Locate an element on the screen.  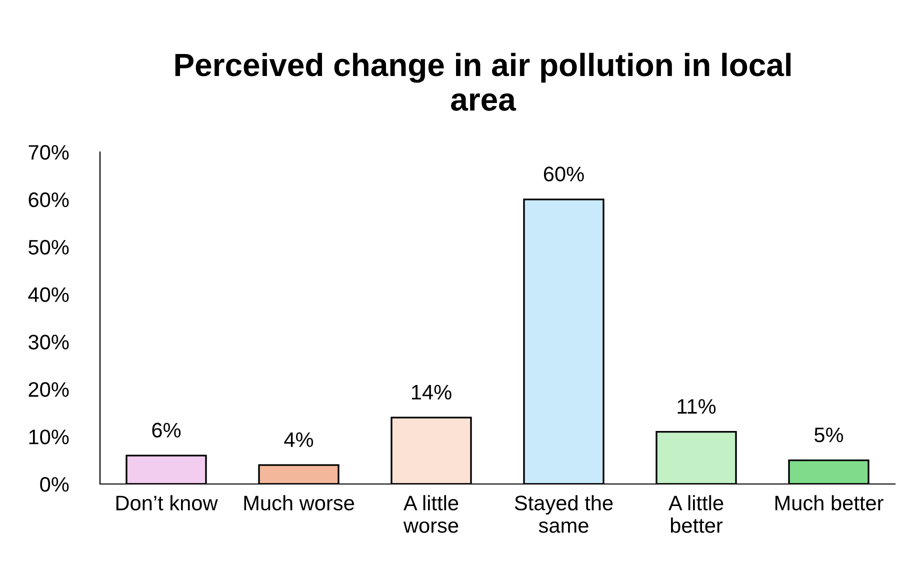
data-label: 4% is located at coordinates (299, 439).